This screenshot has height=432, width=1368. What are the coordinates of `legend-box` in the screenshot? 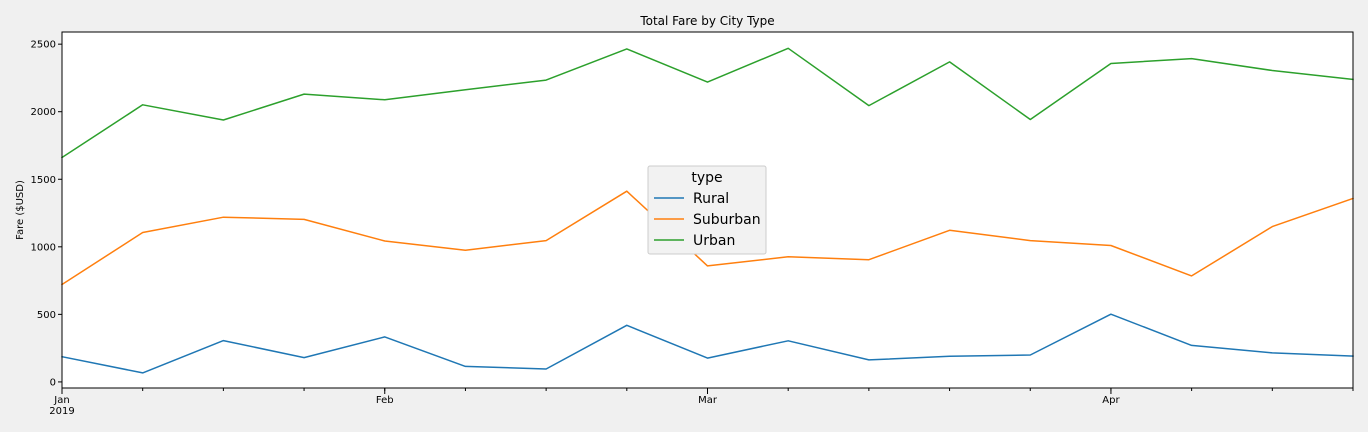 It's located at (707, 210).